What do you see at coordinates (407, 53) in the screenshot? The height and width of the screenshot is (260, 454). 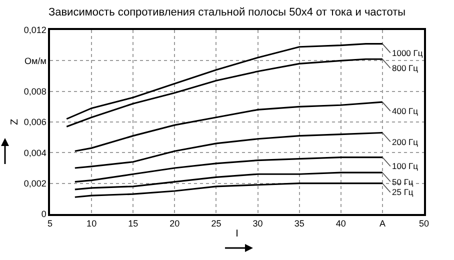 I see `series-label: 1000 Гц` at bounding box center [407, 53].